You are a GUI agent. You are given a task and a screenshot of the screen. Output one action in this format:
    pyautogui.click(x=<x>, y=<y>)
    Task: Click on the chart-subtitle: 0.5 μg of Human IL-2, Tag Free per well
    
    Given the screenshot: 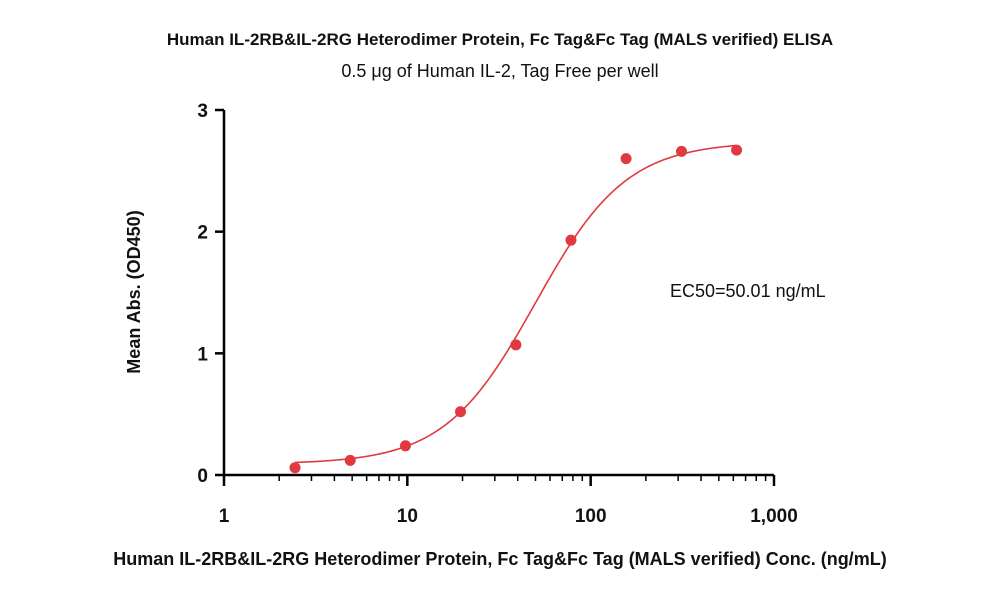 What is the action you would take?
    pyautogui.click(x=500, y=71)
    